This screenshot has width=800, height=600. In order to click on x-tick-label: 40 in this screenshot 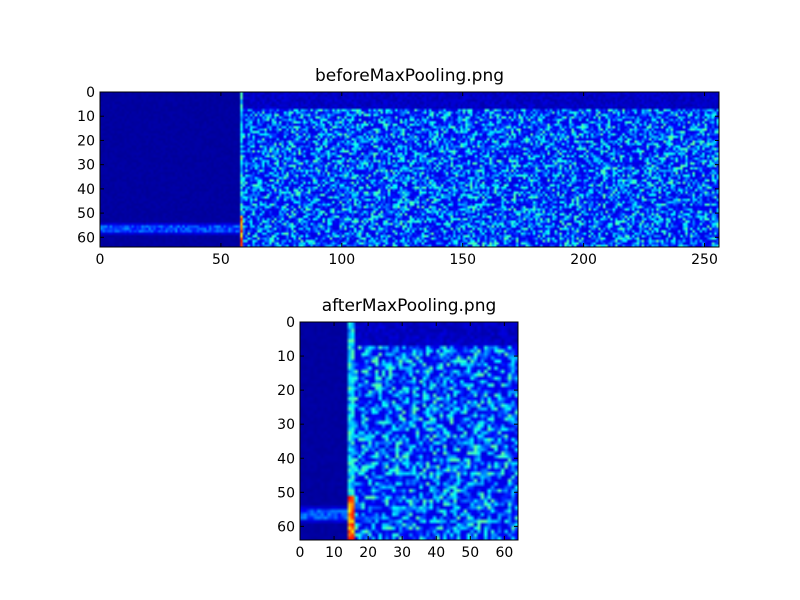, I will do `click(436, 553)`.